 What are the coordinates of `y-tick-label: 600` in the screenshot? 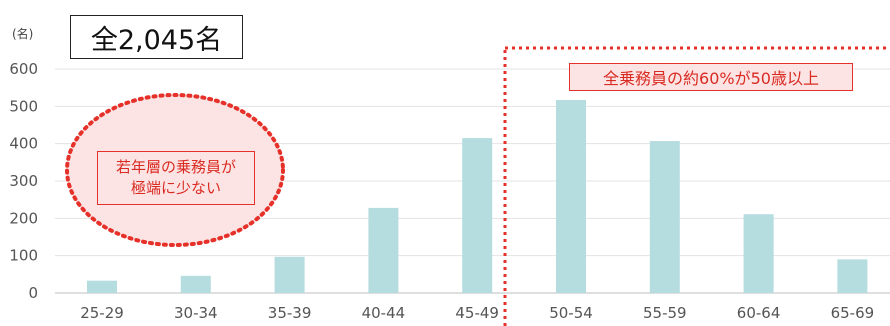 It's located at (23, 69).